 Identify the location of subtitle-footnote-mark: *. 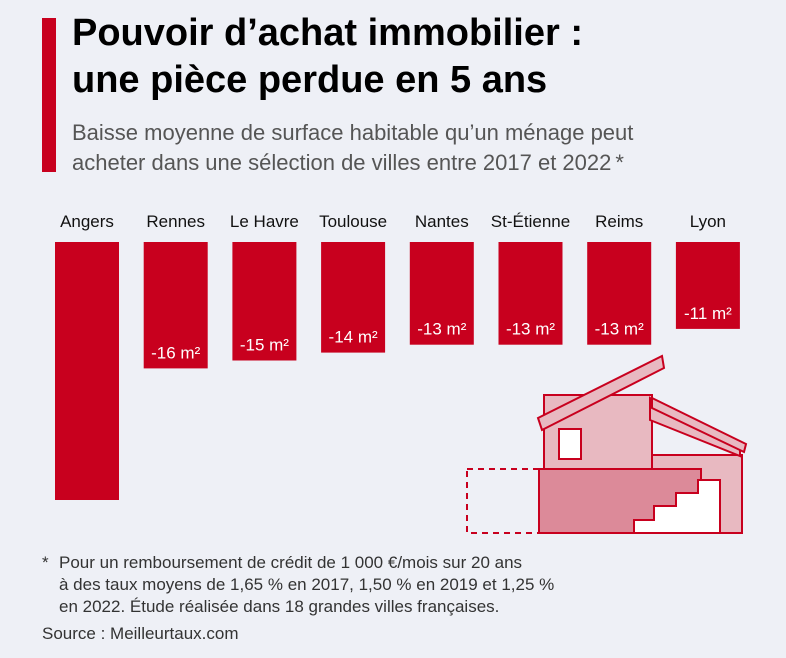
(619, 162).